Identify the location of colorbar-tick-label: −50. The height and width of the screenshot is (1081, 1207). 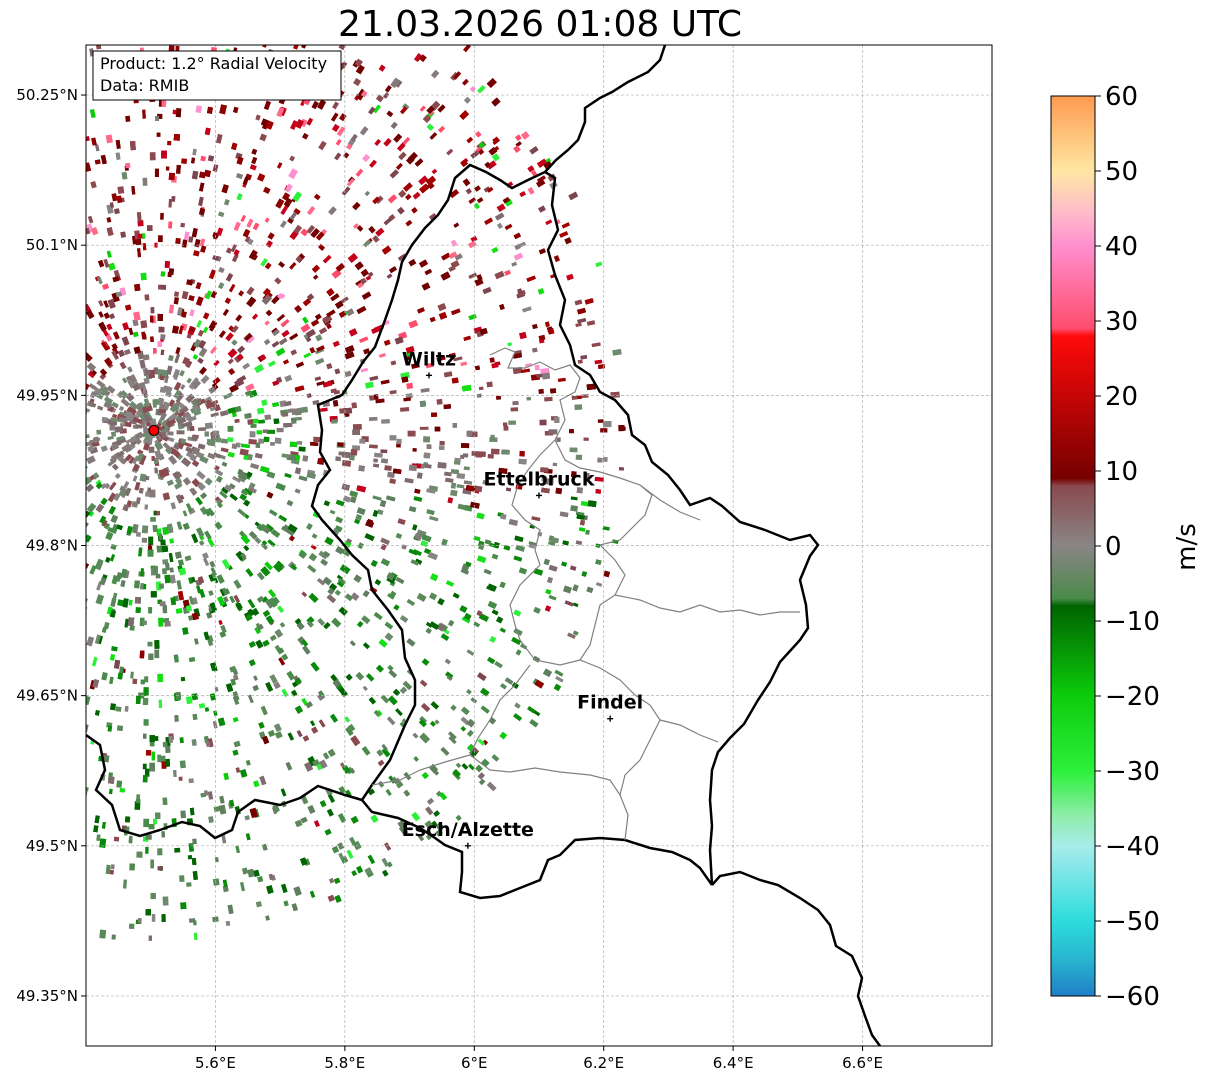
(1132, 922).